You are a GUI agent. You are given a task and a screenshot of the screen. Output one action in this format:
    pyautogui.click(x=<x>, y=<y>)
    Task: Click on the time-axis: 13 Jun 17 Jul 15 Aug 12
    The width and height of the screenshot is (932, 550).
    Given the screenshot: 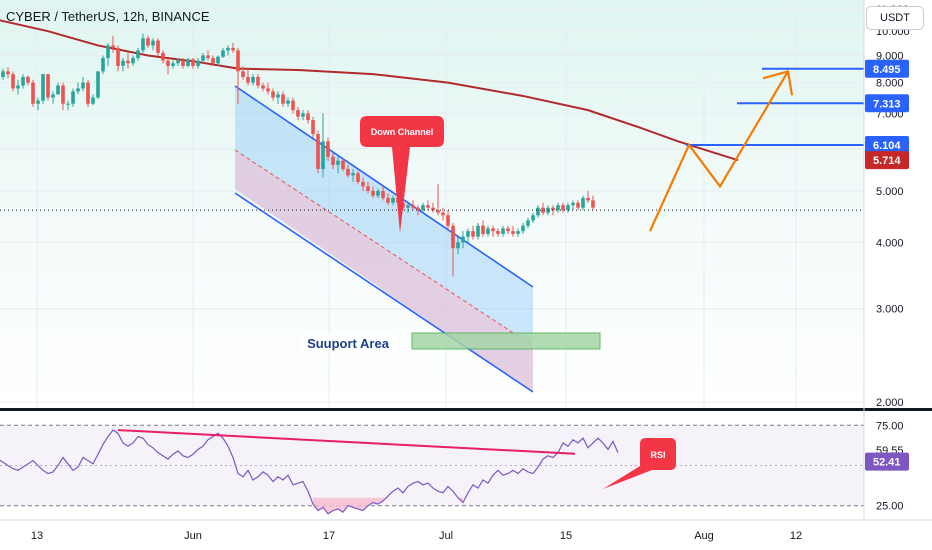 What is the action you would take?
    pyautogui.click(x=416, y=536)
    